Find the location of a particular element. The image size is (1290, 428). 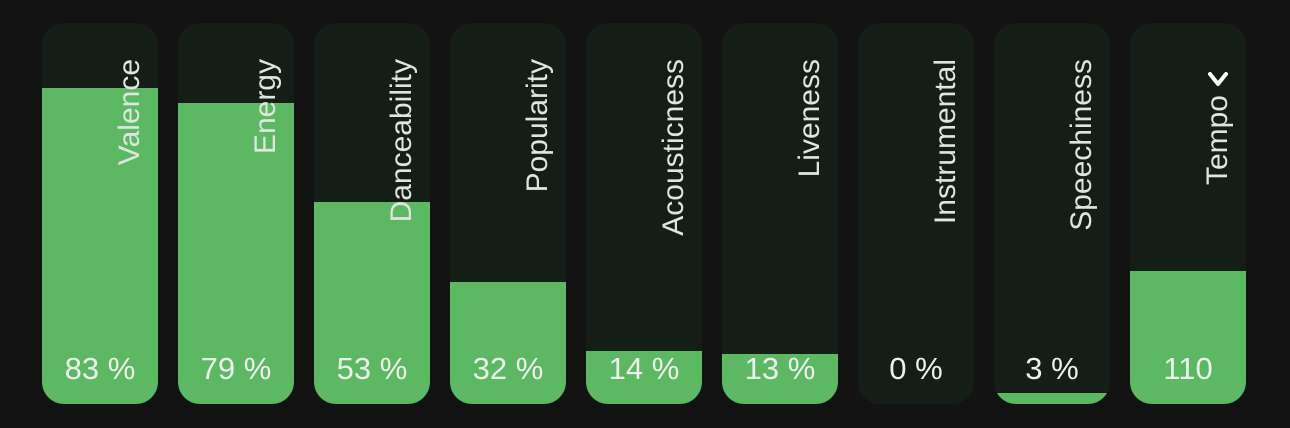

feature-bar-energy: Energy 79 % is located at coordinates (236, 213).